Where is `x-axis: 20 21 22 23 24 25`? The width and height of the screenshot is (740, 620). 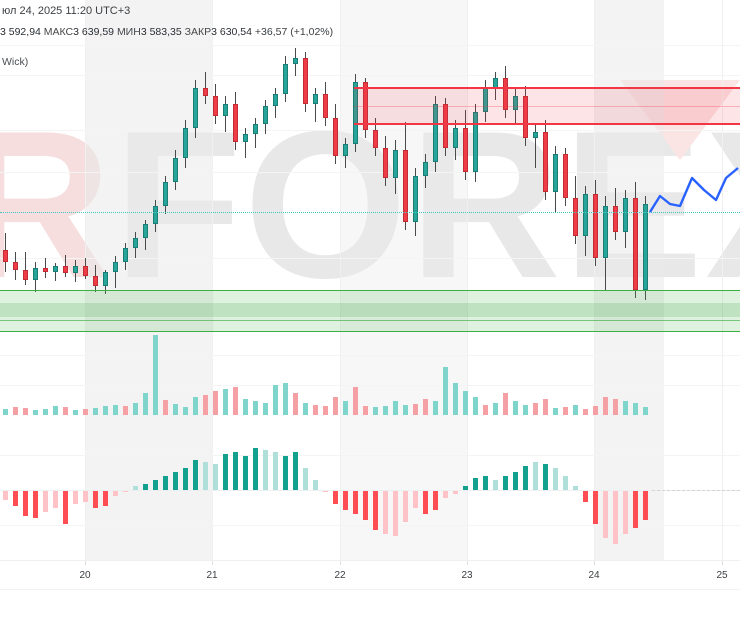
x-axis: 20 21 22 23 24 25 is located at coordinates (370, 575).